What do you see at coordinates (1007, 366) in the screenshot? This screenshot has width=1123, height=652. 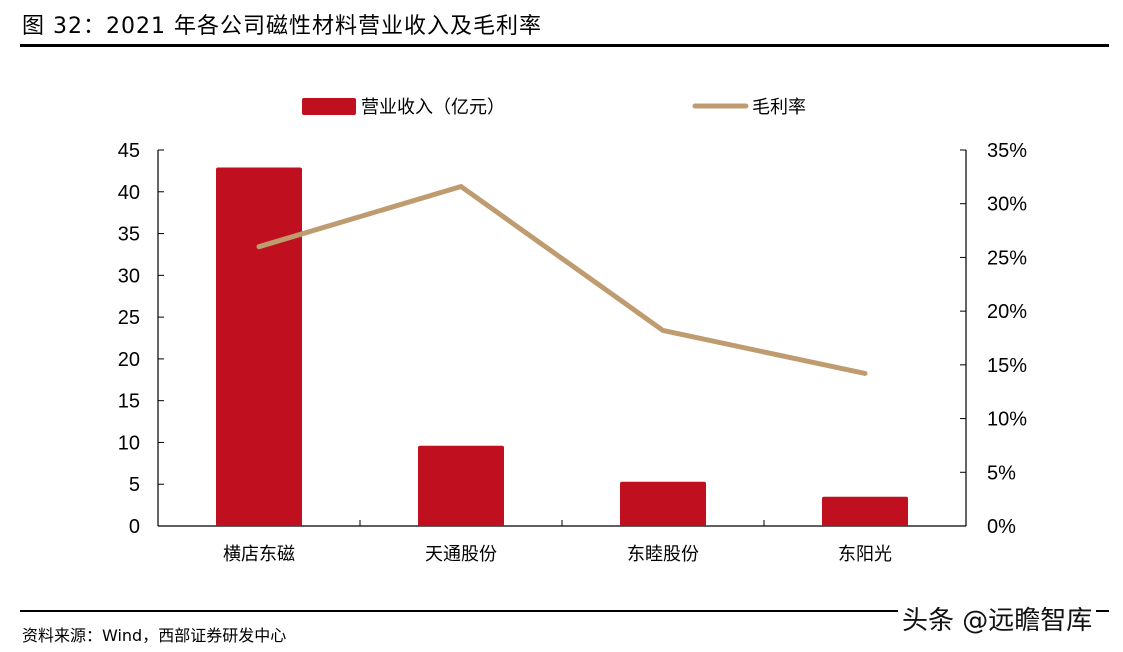 I see `right-tick-label: 15%` at bounding box center [1007, 366].